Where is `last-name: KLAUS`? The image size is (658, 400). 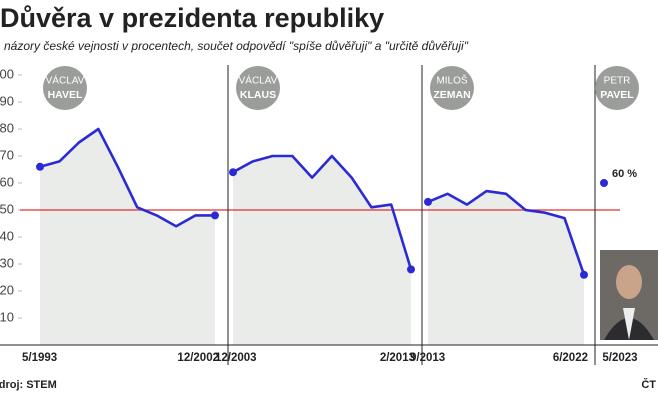 last-name: KLAUS is located at coordinates (258, 95).